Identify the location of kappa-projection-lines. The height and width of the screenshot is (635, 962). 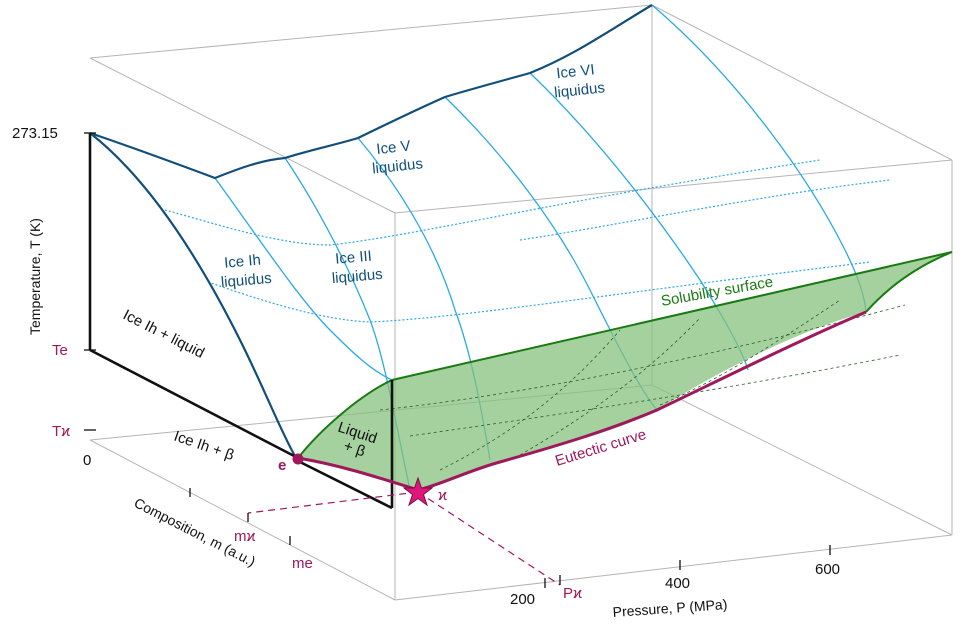
(404, 538).